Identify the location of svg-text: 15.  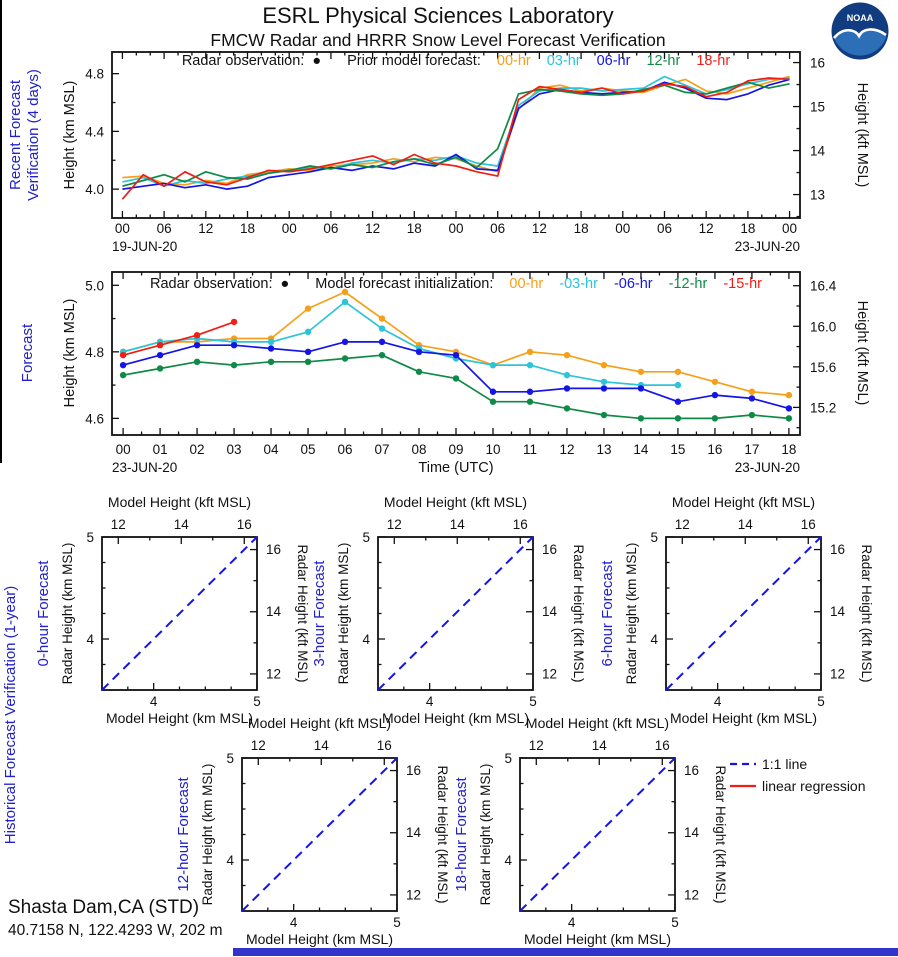
(677, 449).